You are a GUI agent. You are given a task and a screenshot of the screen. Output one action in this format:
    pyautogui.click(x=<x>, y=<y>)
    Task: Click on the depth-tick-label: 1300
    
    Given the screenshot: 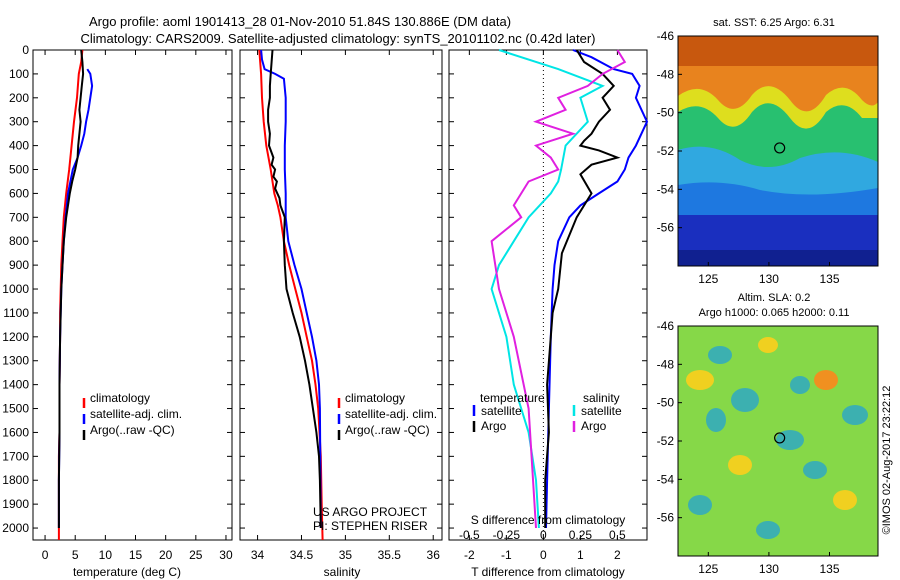 What is the action you would take?
    pyautogui.click(x=15, y=361)
    